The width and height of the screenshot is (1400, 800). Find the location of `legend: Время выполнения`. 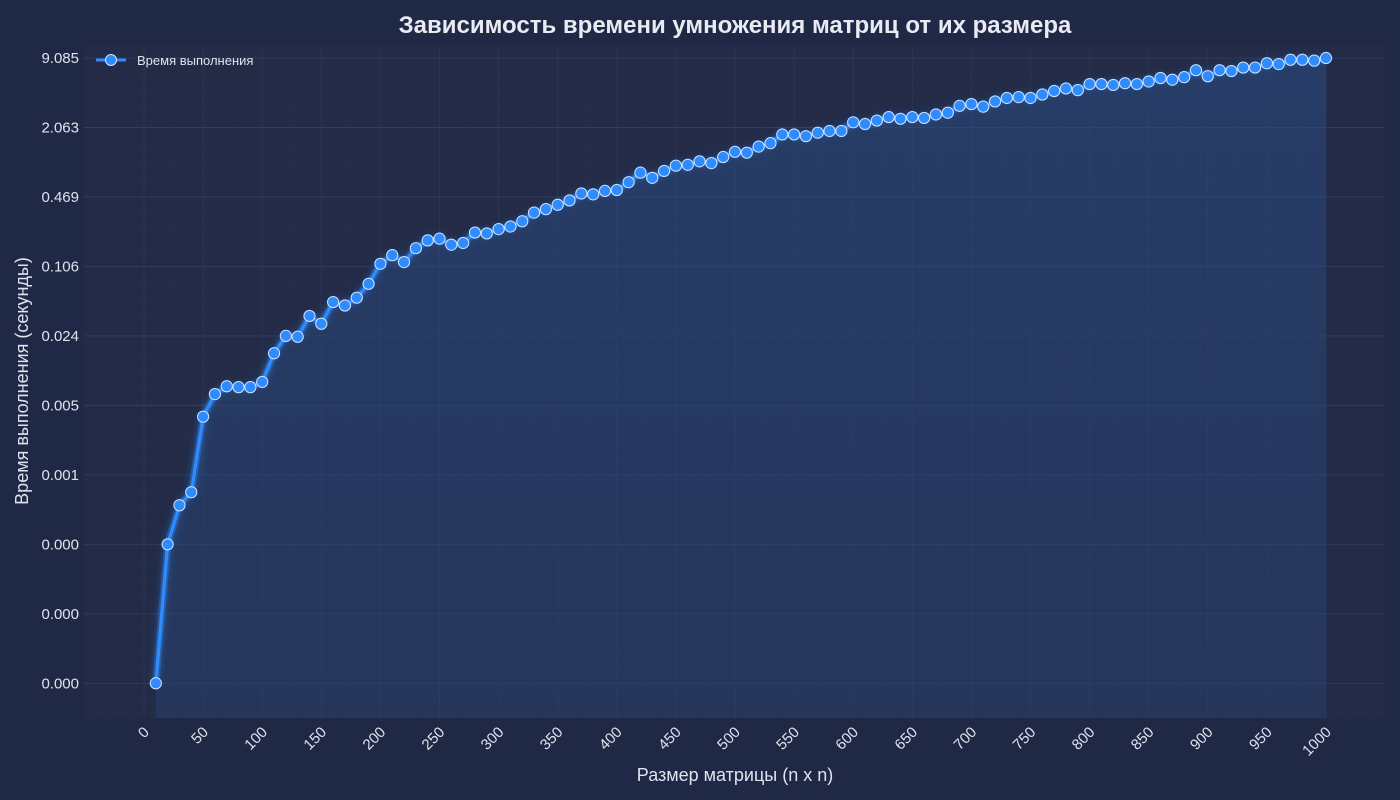

legend: Время выполнения is located at coordinates (174, 60).